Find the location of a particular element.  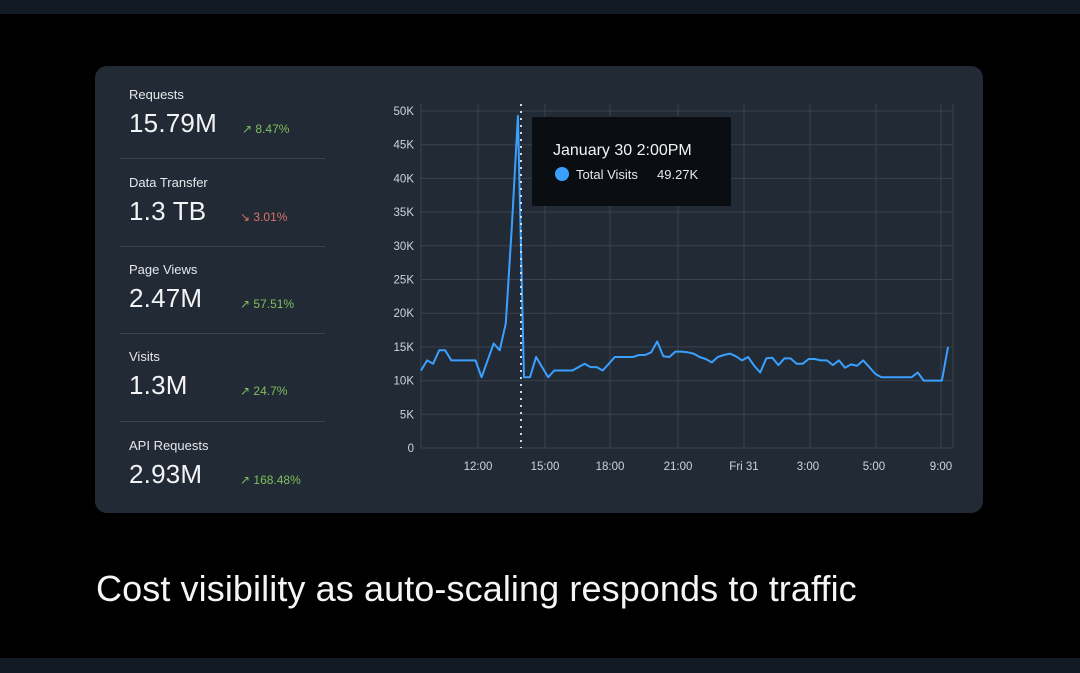

bottom-border-strip is located at coordinates (540, 665).